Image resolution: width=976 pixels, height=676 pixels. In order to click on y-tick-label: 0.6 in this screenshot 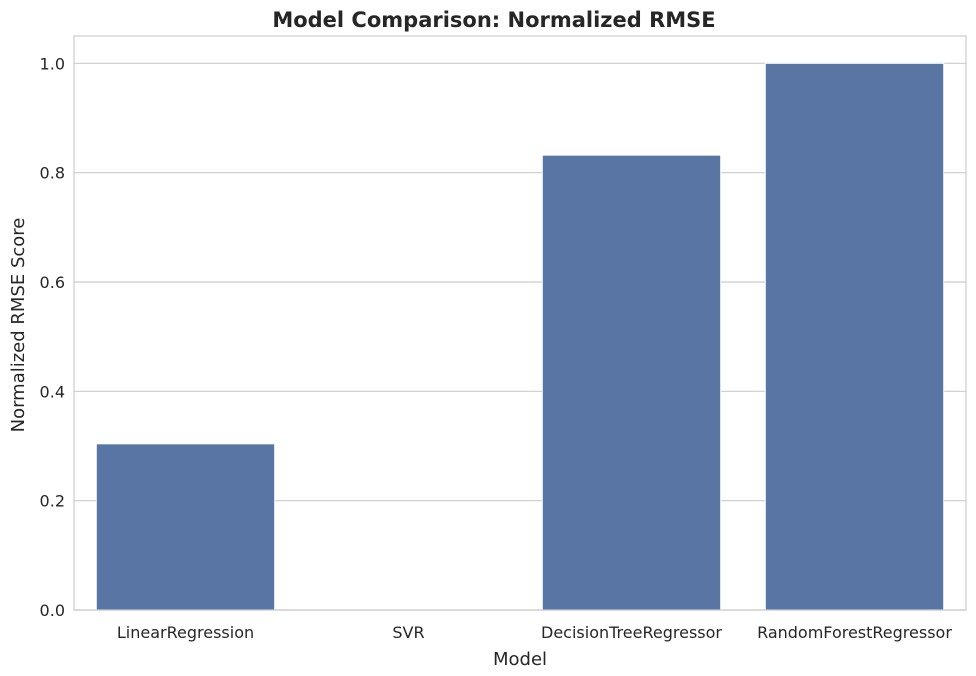, I will do `click(52, 282)`.